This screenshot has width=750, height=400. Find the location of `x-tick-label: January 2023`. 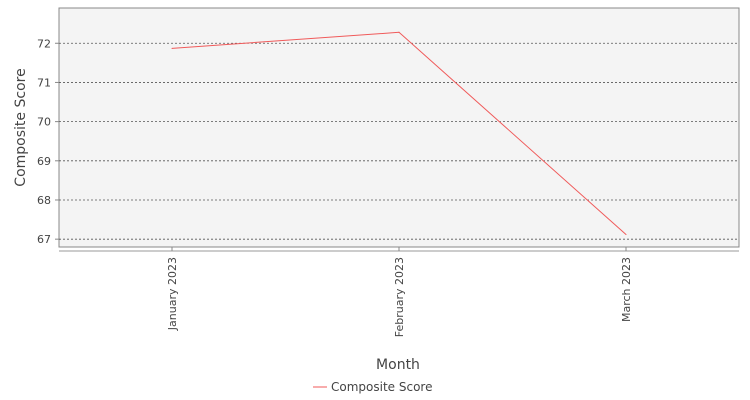

x-tick-label: January 2023 is located at coordinates (172, 294).